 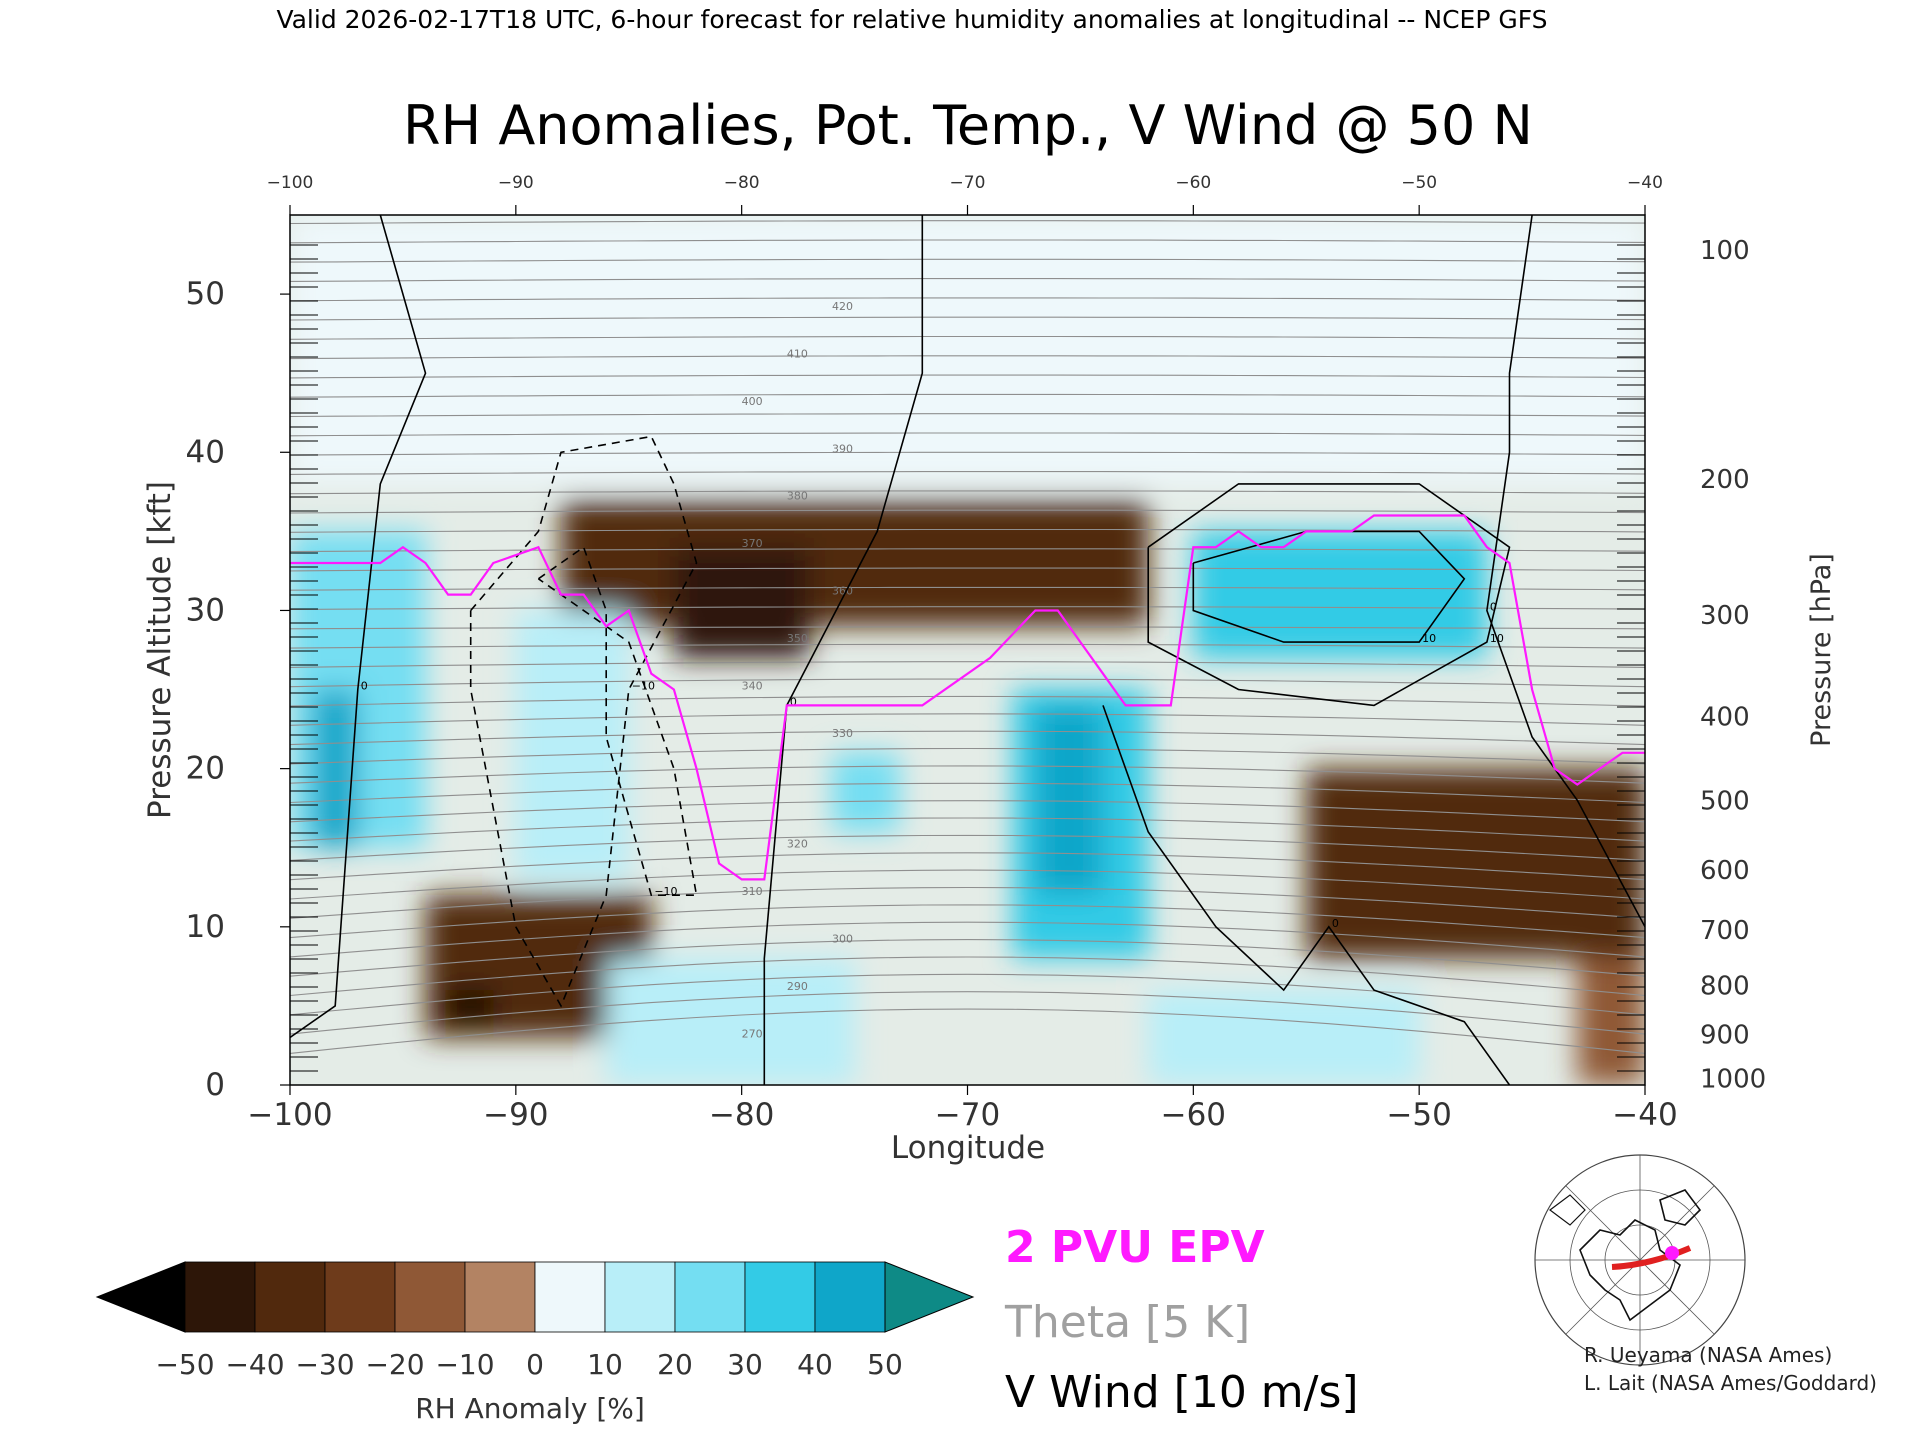 What do you see at coordinates (1335, 923) in the screenshot?
I see `v-wind-label-7: 0` at bounding box center [1335, 923].